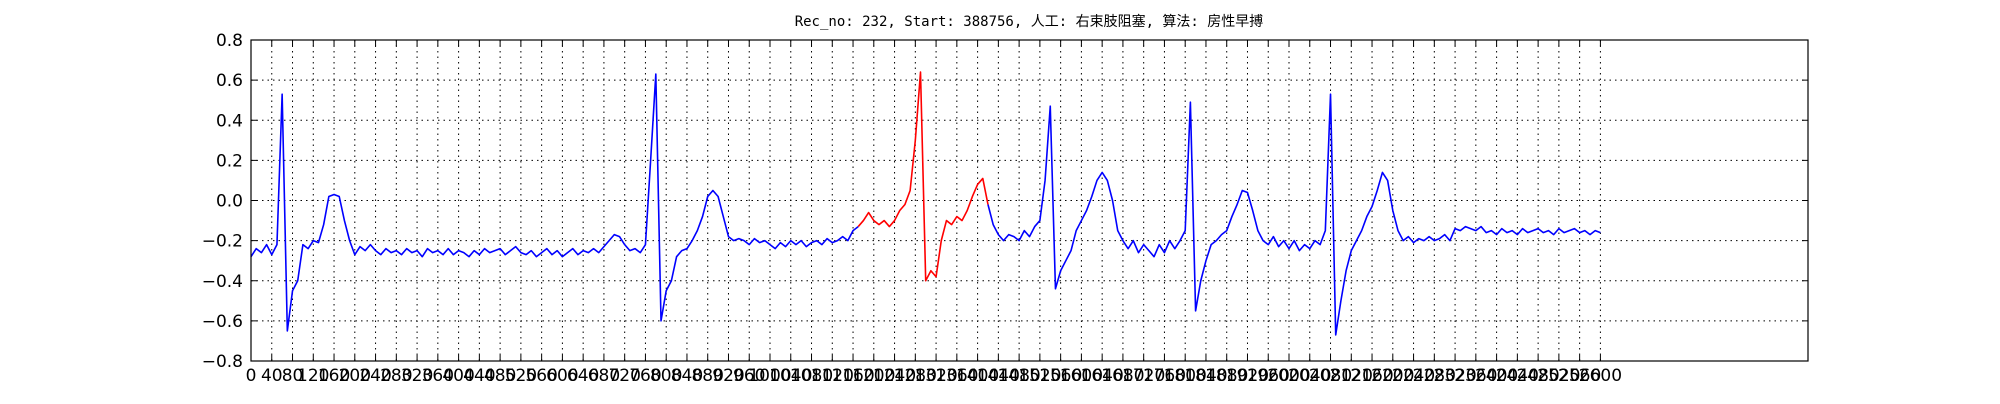  I want to click on x-tick-label: 440, so click(479, 376).